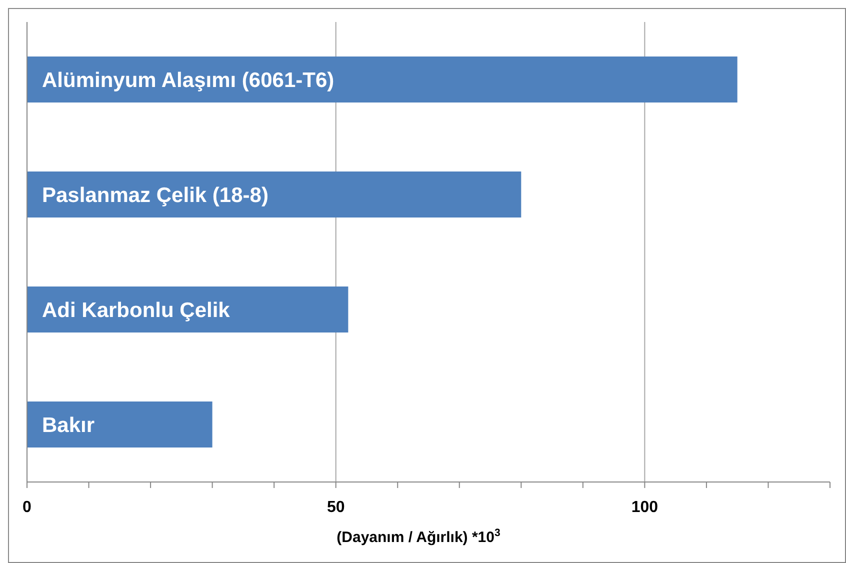  I want to click on y-tick-label: Paslanmaz Çelik (18-8), so click(155, 195).